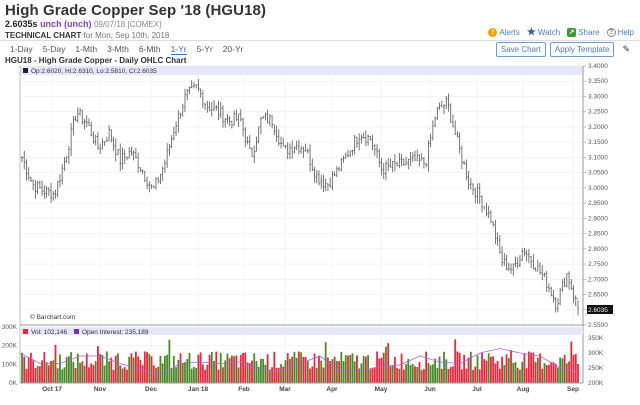  Describe the element at coordinates (136, 10) in the screenshot. I see `page-title: High Grade Copper Sep '18 (HGU18)` at that location.